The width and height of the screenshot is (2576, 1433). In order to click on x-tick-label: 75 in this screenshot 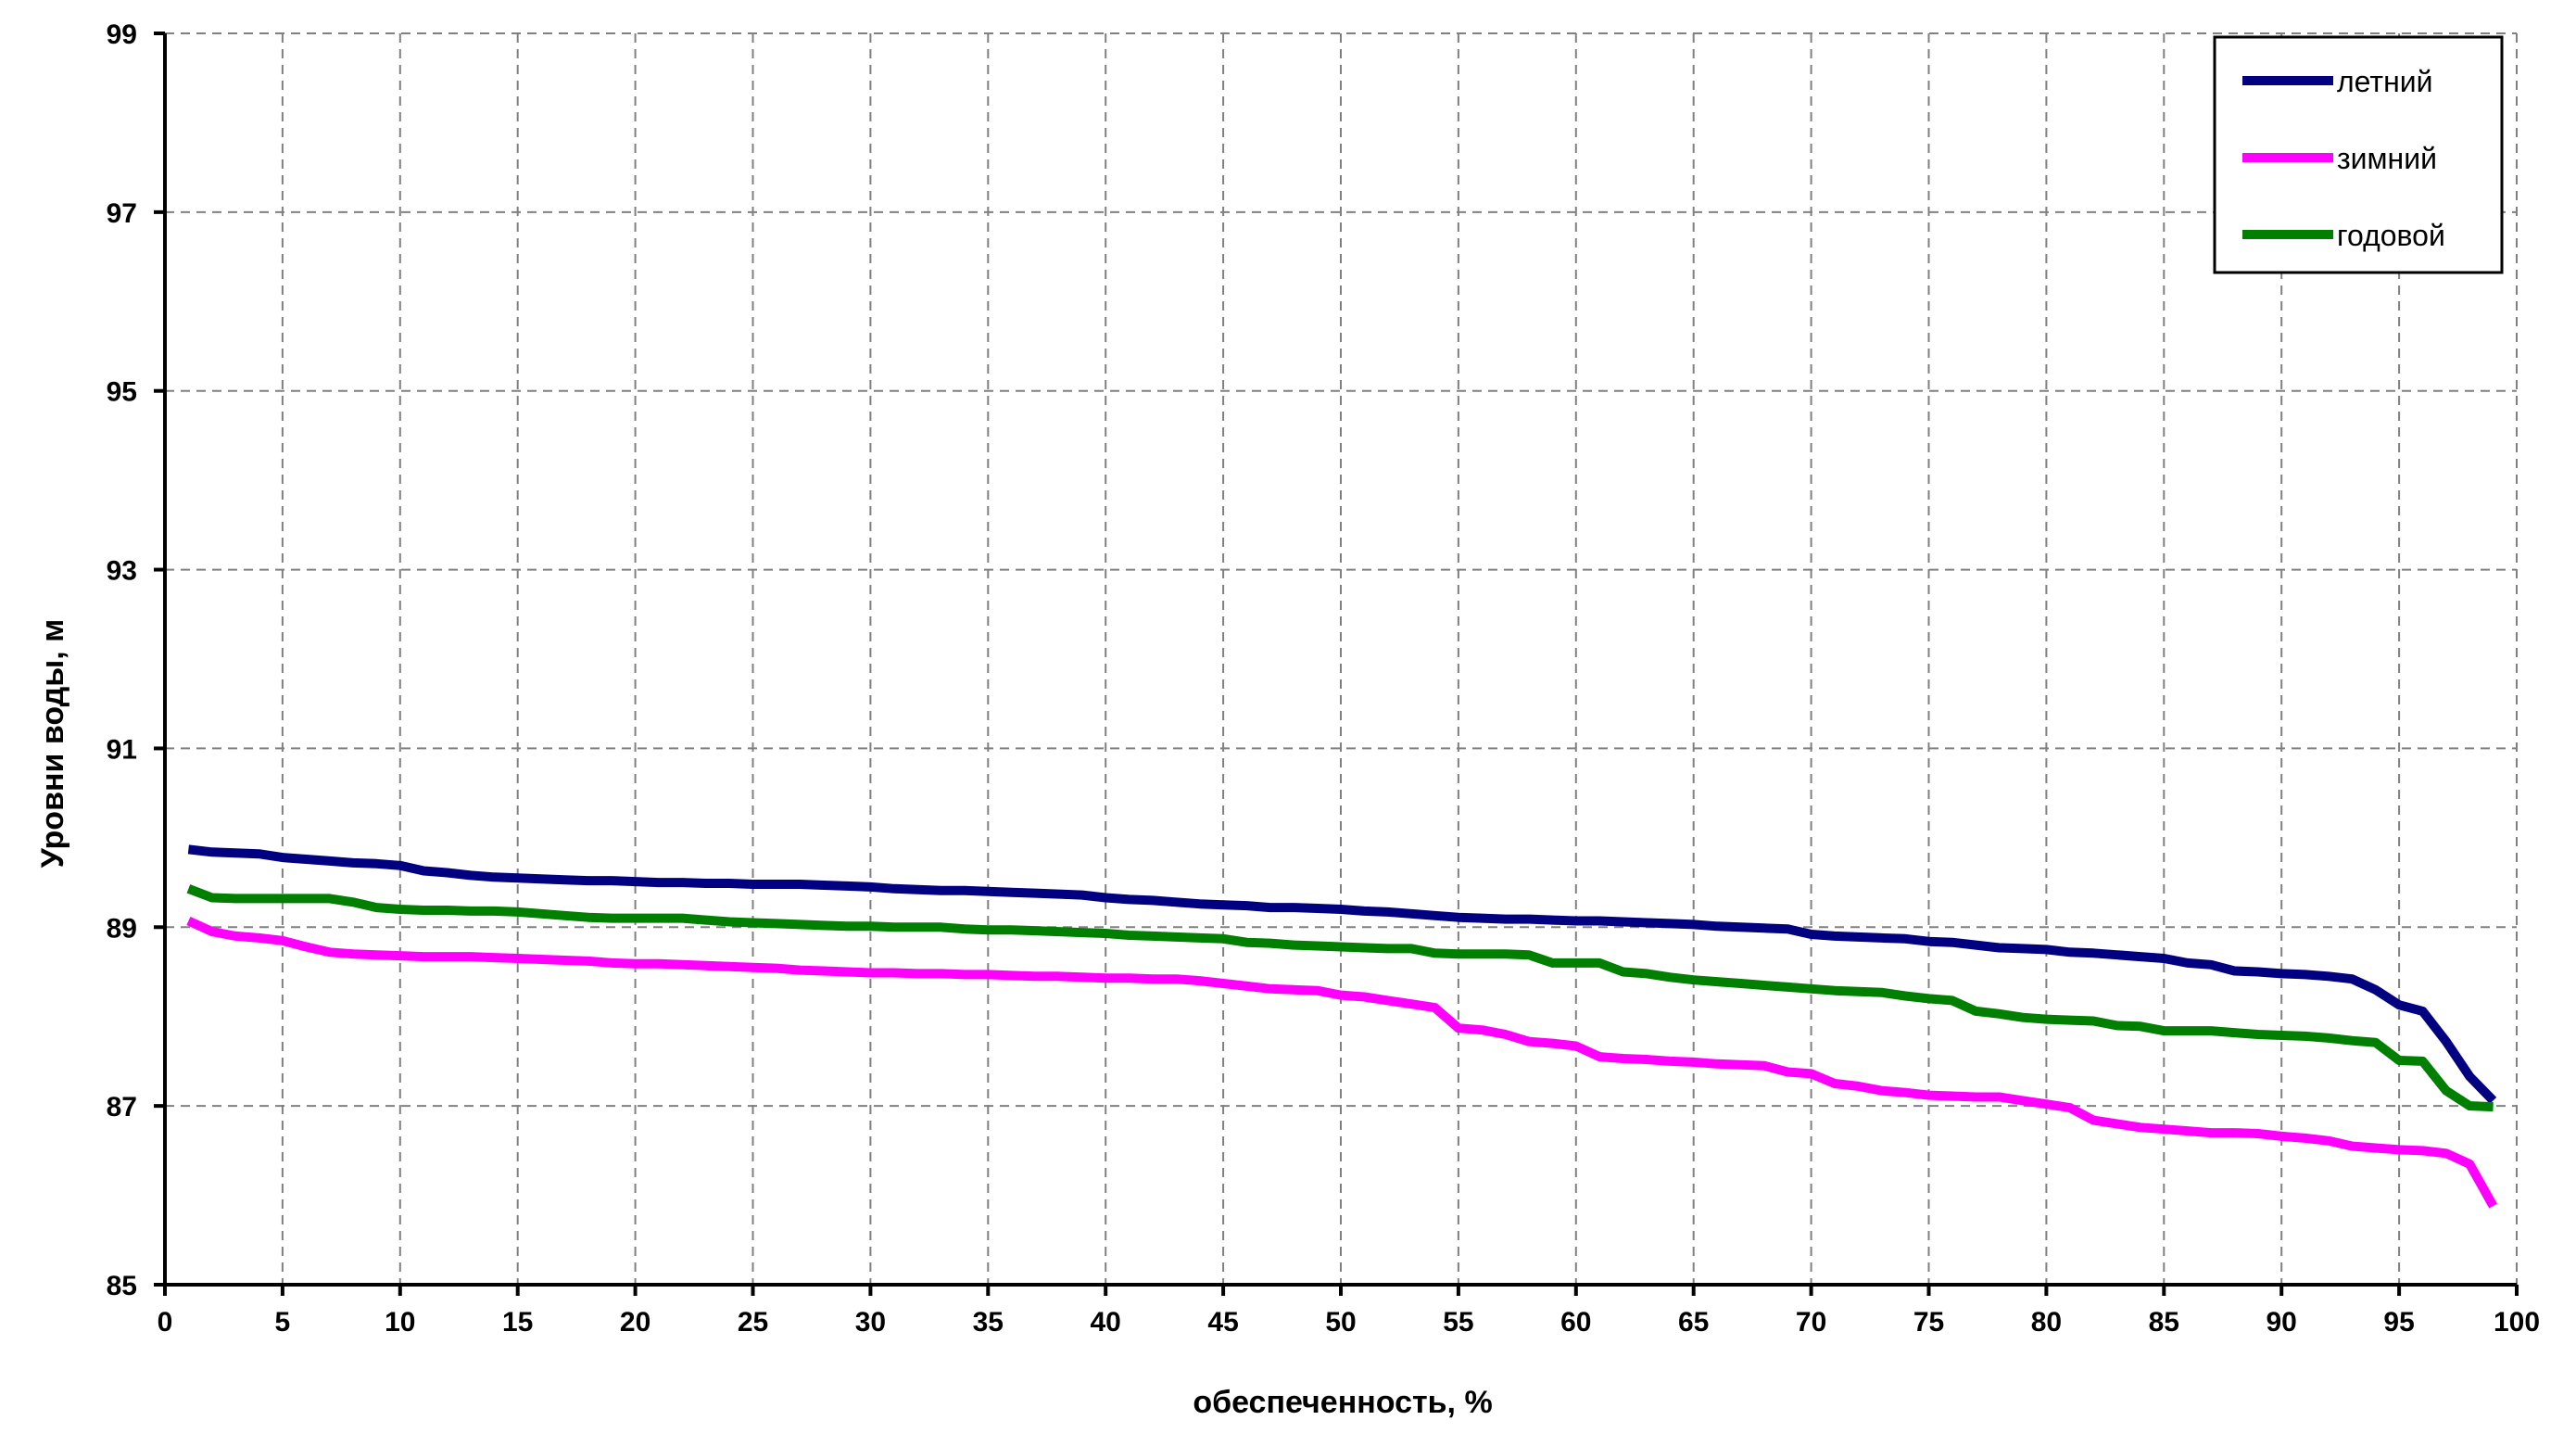, I will do `click(1928, 1323)`.